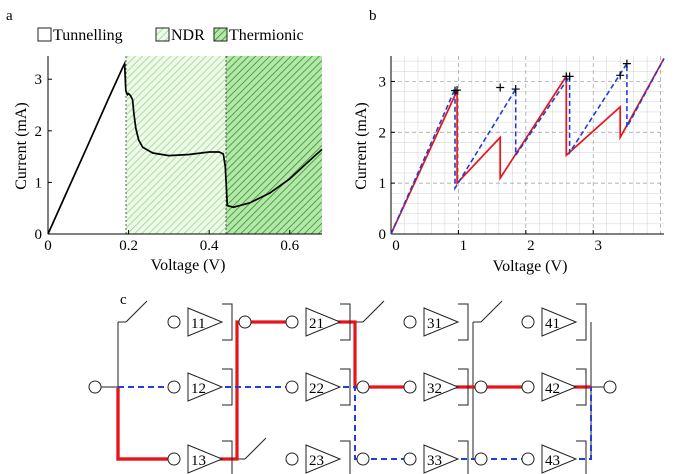  What do you see at coordinates (21, 146) in the screenshot?
I see `panel-a-y-label: Current (mA)` at bounding box center [21, 146].